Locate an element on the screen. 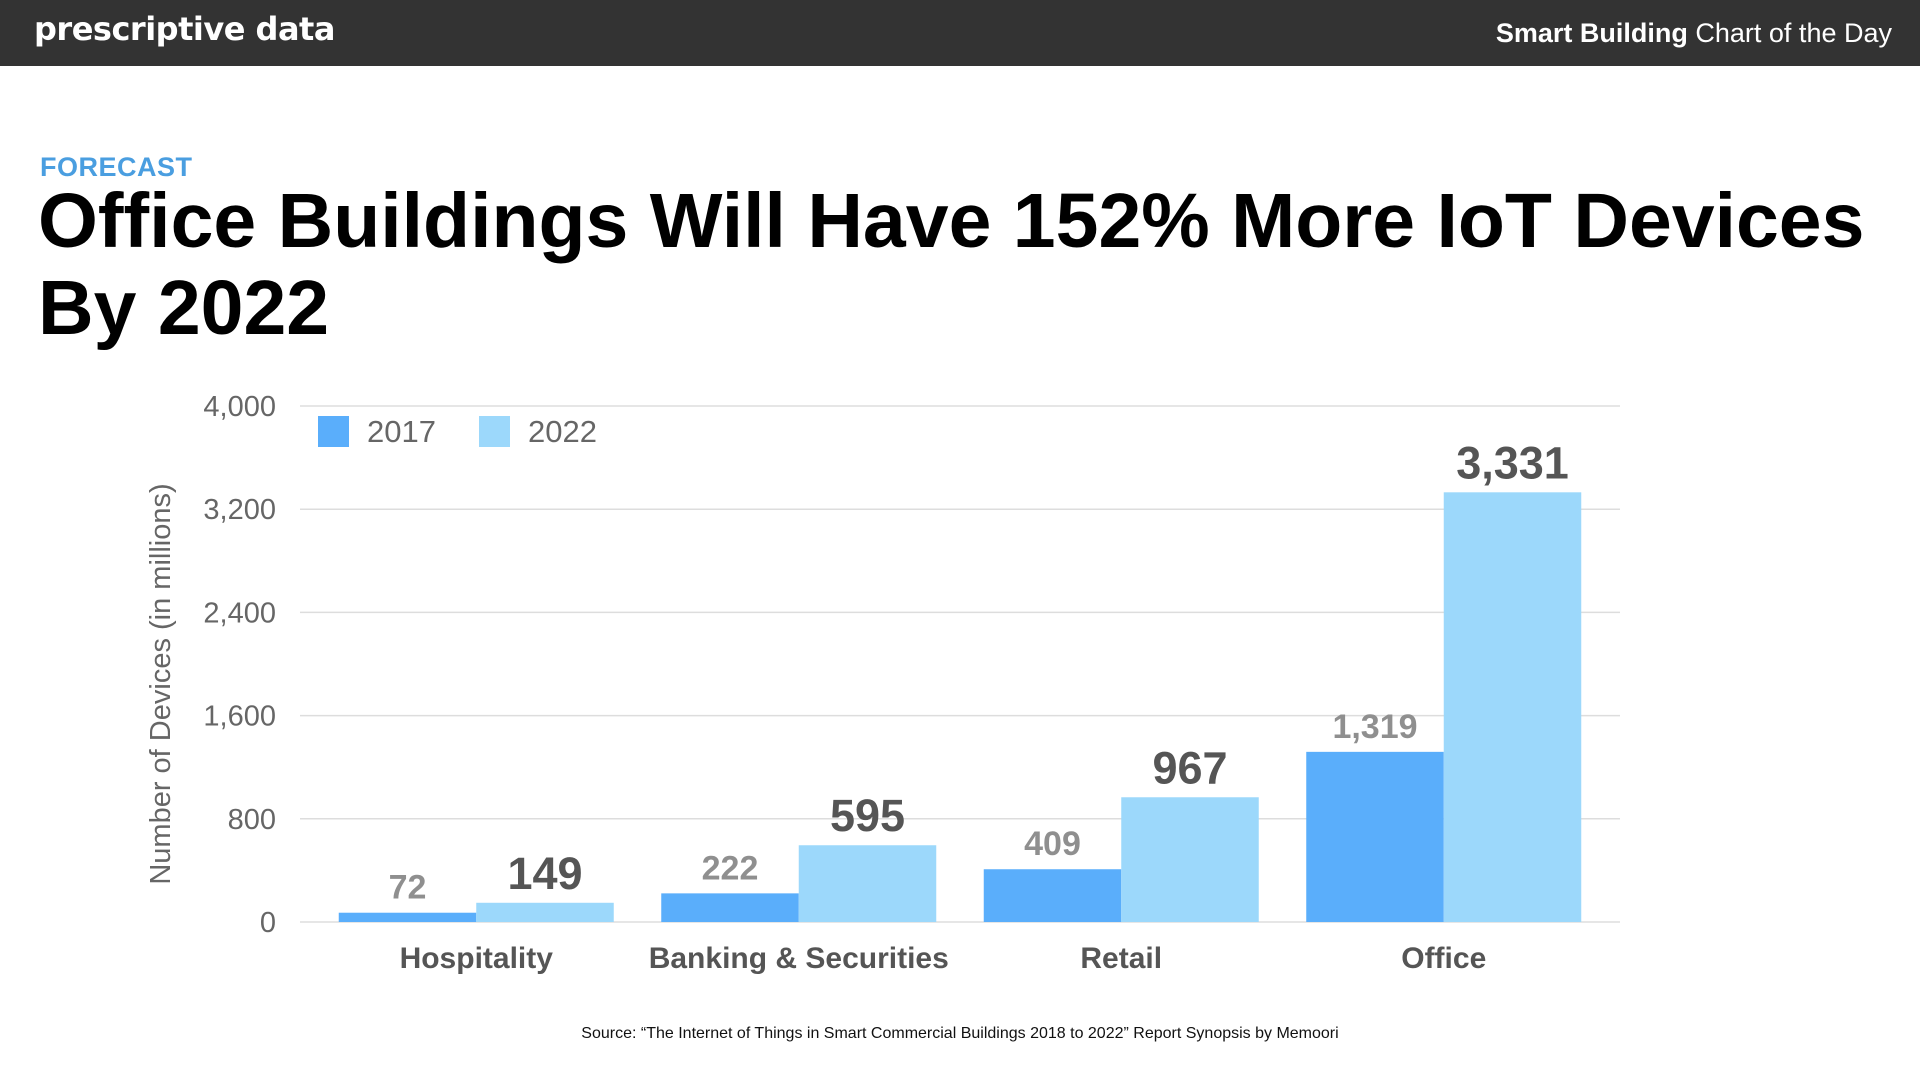  y-axis-title: Number of Devices (in millions) is located at coordinates (161, 683).